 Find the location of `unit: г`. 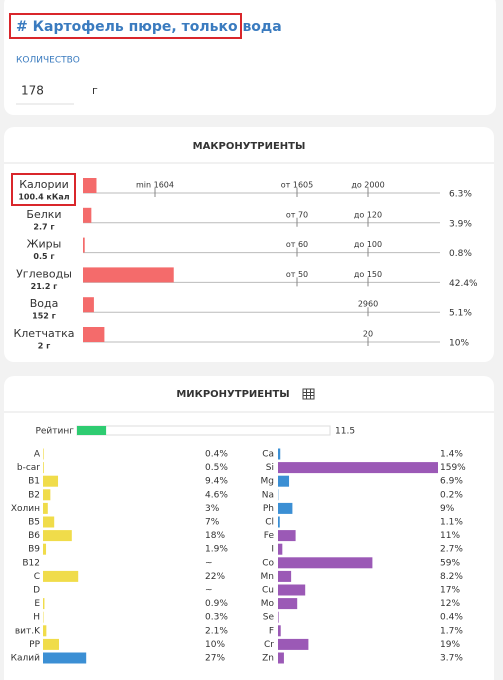

unit: г is located at coordinates (95, 90).